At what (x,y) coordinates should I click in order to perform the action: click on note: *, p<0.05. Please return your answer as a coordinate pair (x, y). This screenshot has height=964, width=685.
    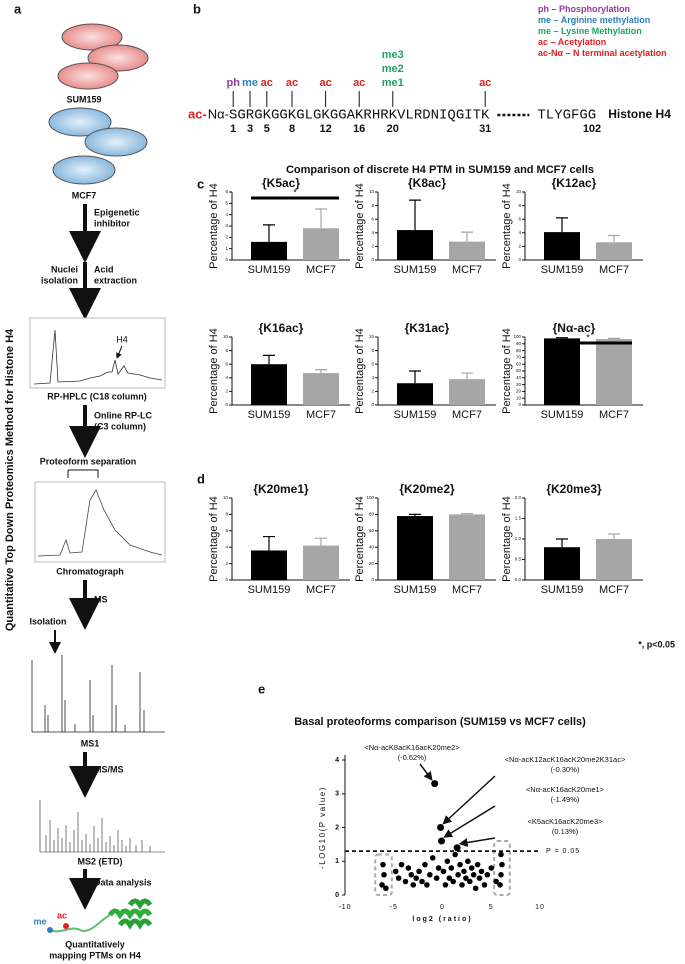
    Looking at the image, I should click on (656, 644).